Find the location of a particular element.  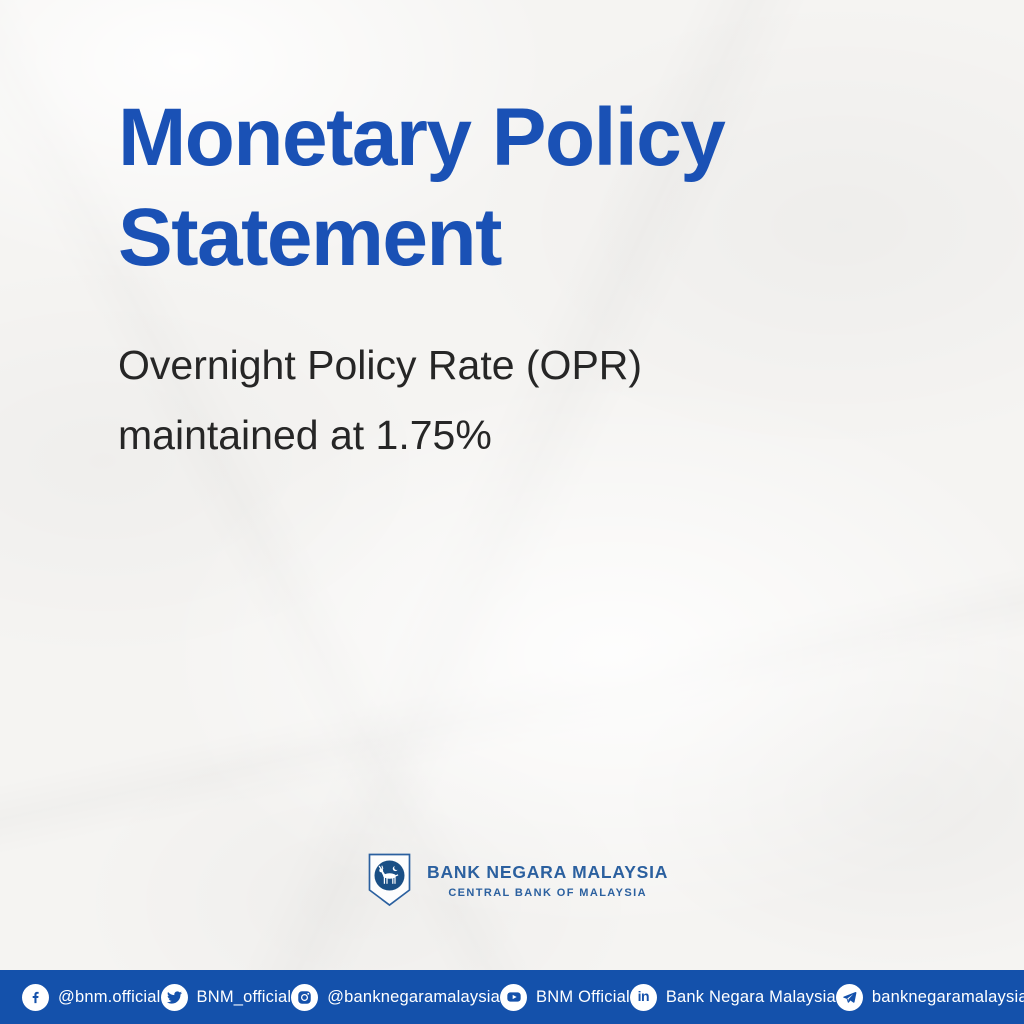

subheadline-line1: Overnight Policy Rate (OPR) is located at coordinates (380, 365).